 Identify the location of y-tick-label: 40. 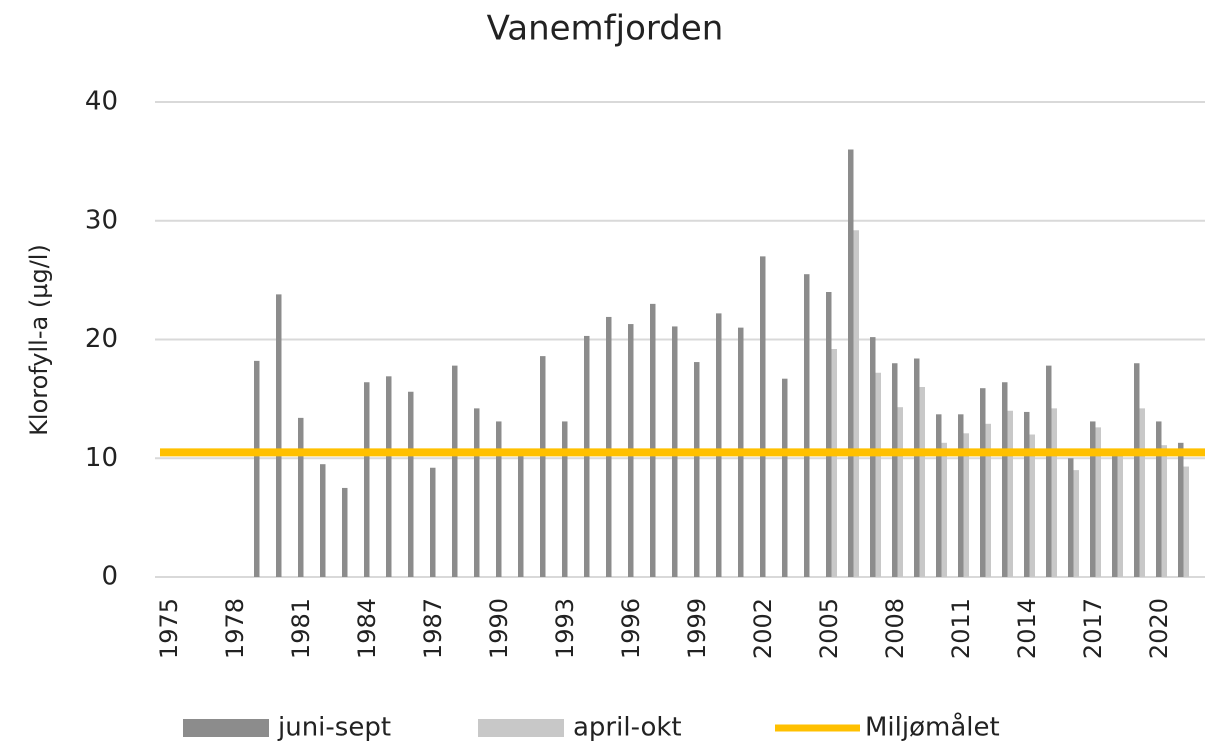
(101, 102).